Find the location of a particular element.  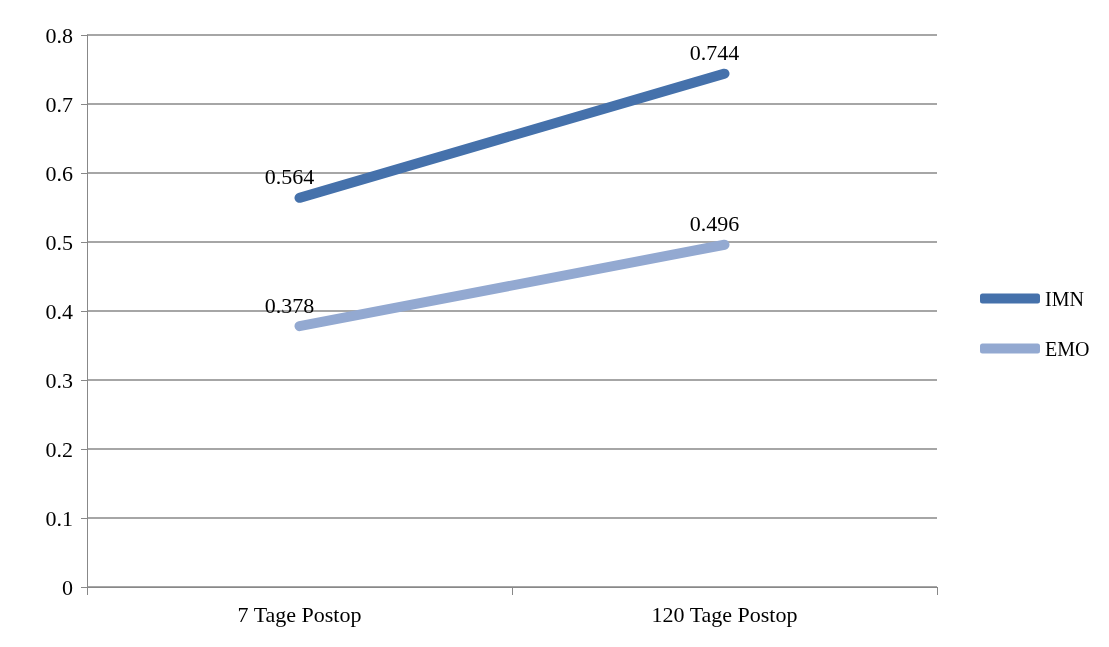

data-label: 0.378 is located at coordinates (289, 305).